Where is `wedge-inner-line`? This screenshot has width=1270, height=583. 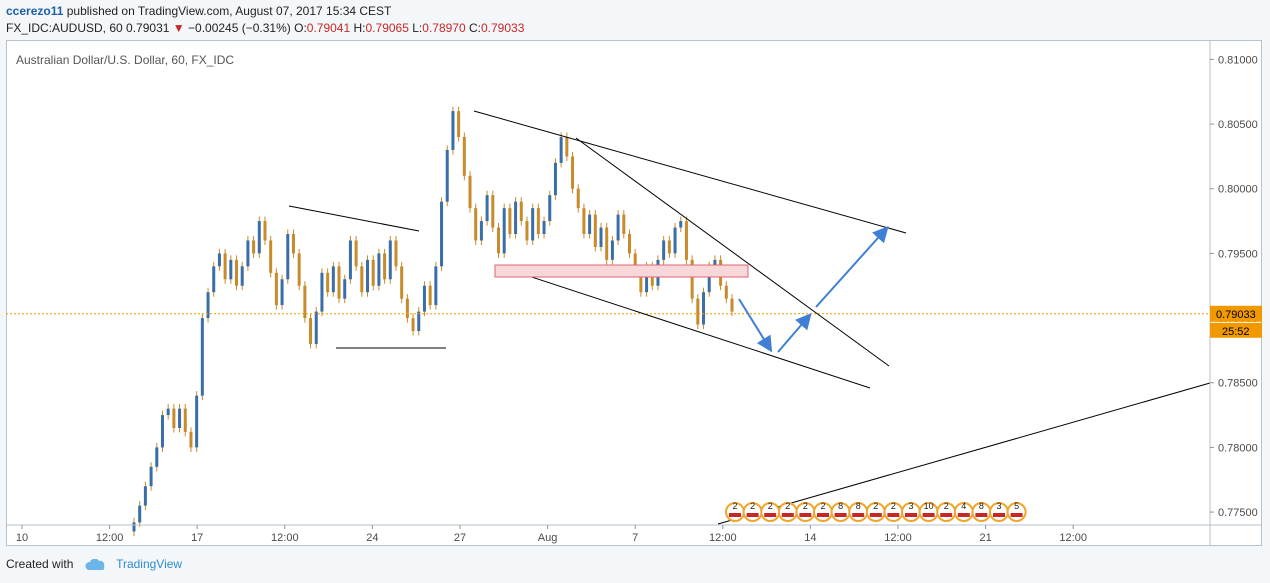
wedge-inner-line is located at coordinates (732, 252).